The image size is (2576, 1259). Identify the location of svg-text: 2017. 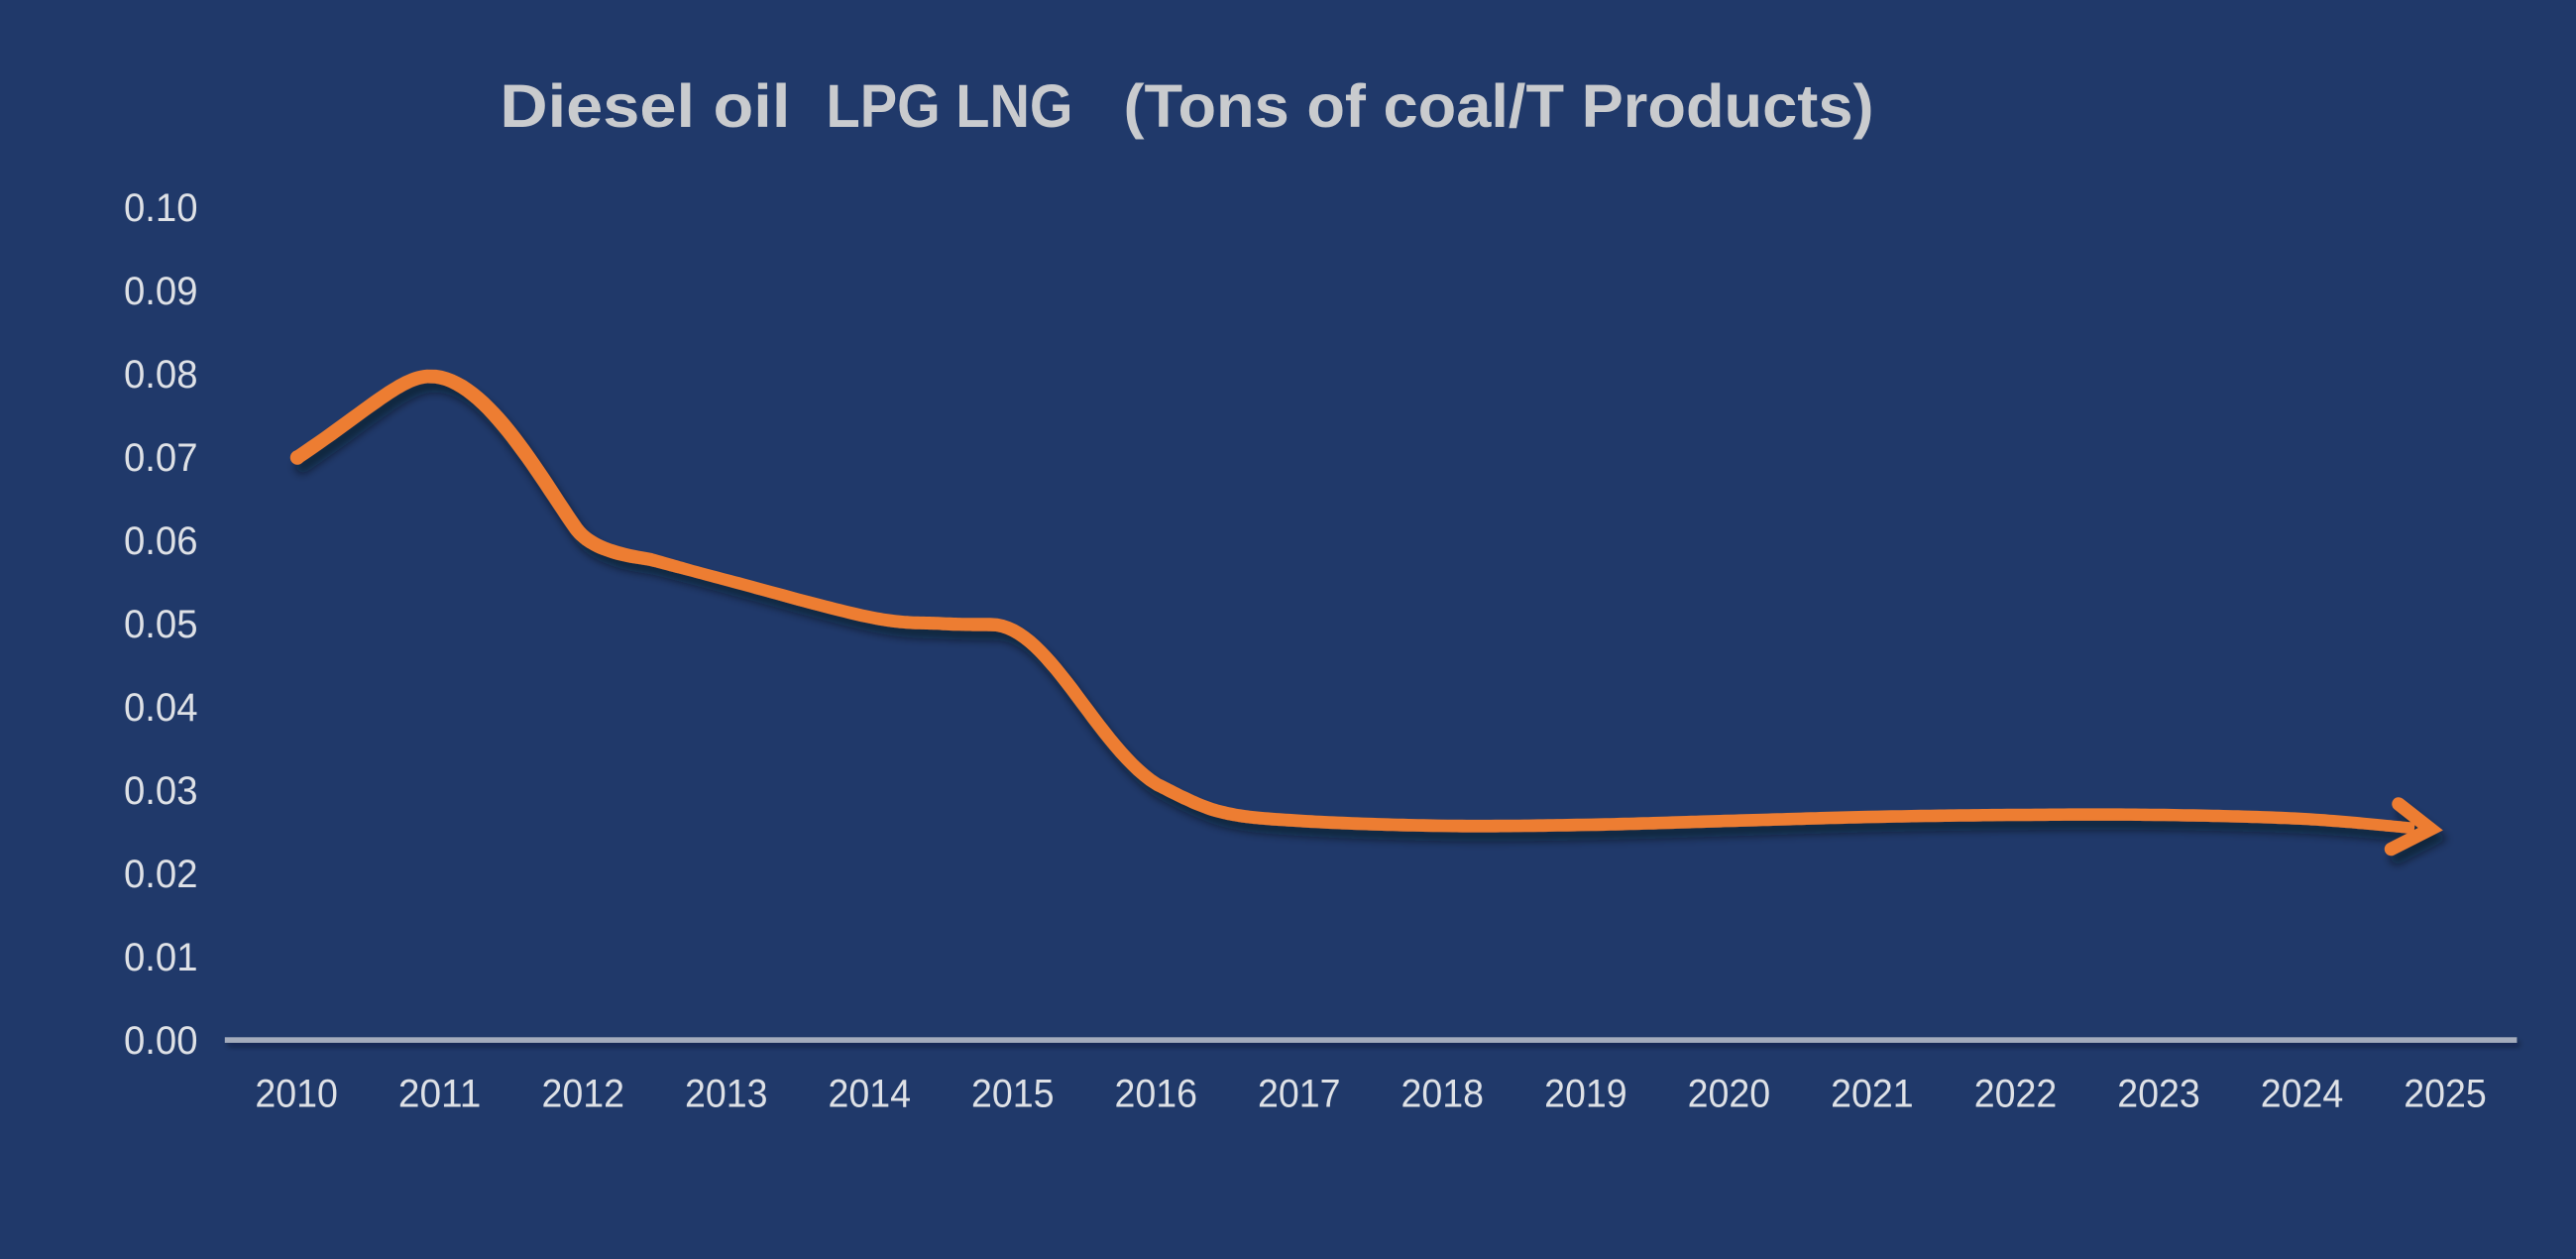
(1299, 1095).